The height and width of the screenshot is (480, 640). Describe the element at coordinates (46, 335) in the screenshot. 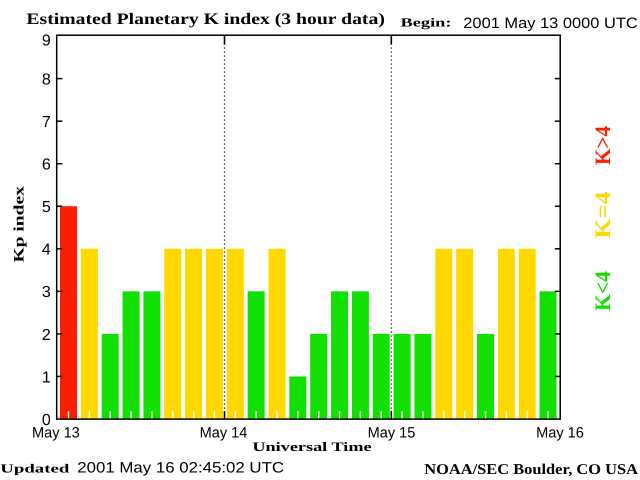

I see `svg-text: 2` at that location.